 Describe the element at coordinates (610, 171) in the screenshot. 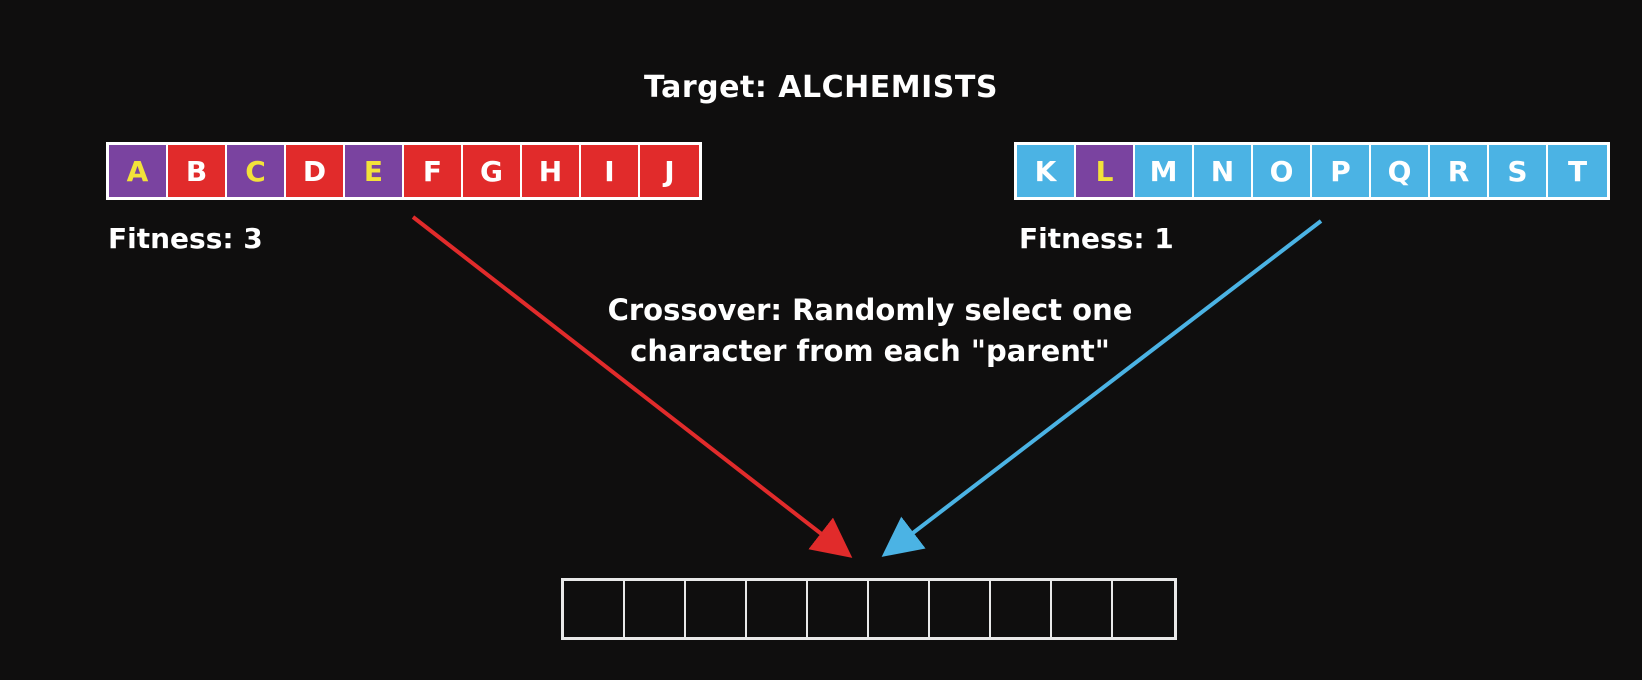

I see `gene-cell: I` at that location.